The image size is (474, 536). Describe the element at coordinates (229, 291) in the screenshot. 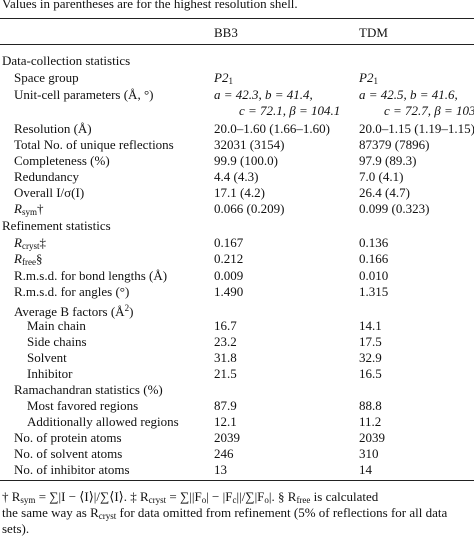

I see `cell-bb3: 1.490` at that location.